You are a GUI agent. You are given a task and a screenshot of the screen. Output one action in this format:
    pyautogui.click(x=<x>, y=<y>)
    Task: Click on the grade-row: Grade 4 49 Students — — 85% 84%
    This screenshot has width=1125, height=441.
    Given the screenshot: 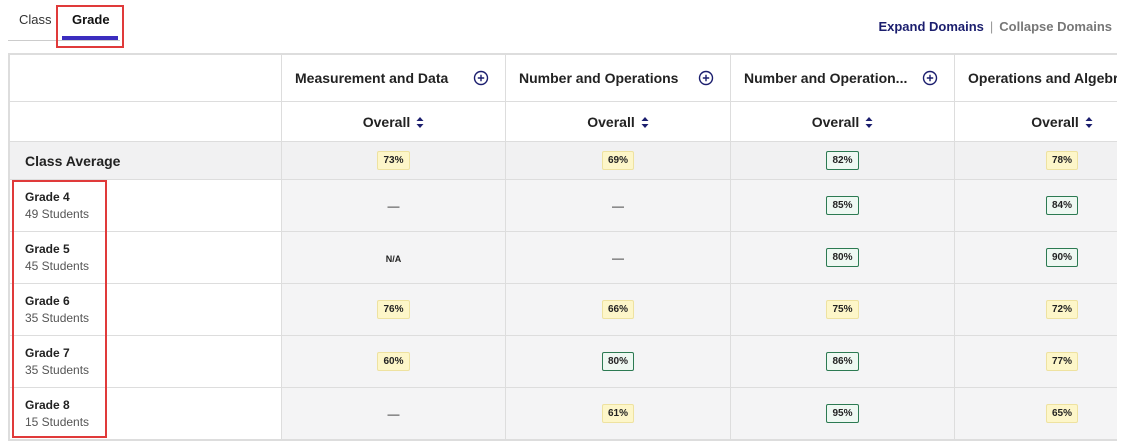 What is the action you would take?
    pyautogui.click(x=563, y=205)
    